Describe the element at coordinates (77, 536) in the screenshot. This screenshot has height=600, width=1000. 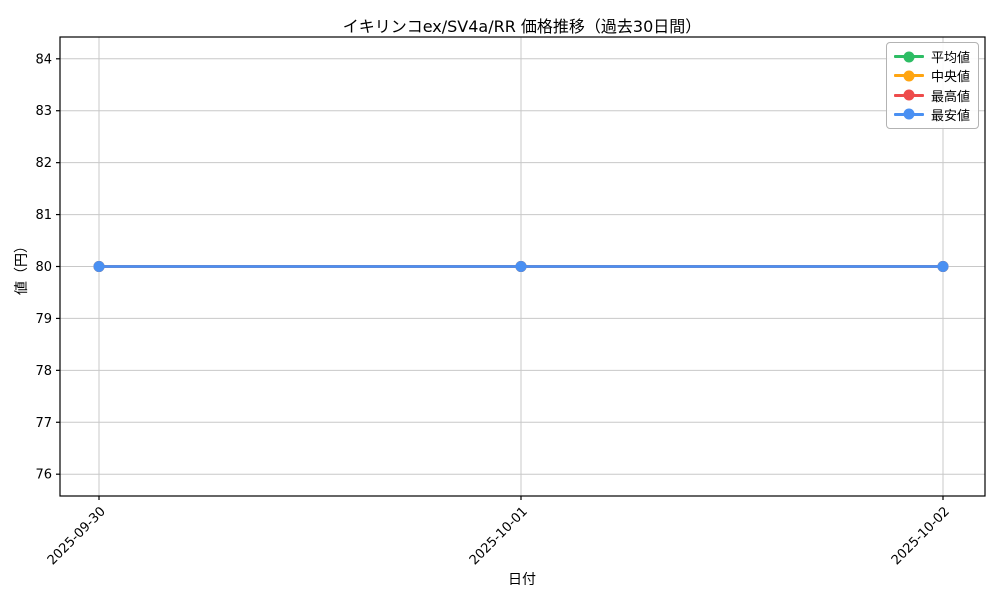
I see `x-tick-label: 2025-09-30` at that location.